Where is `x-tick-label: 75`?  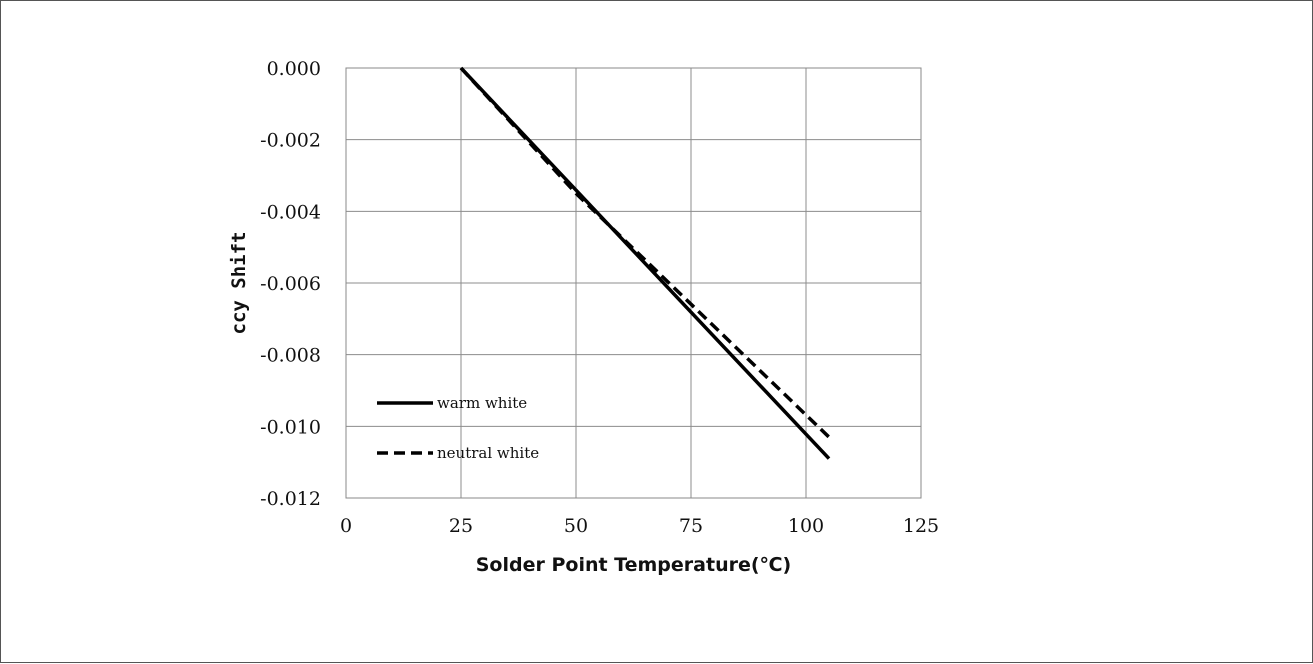
x-tick-label: 75 is located at coordinates (691, 526).